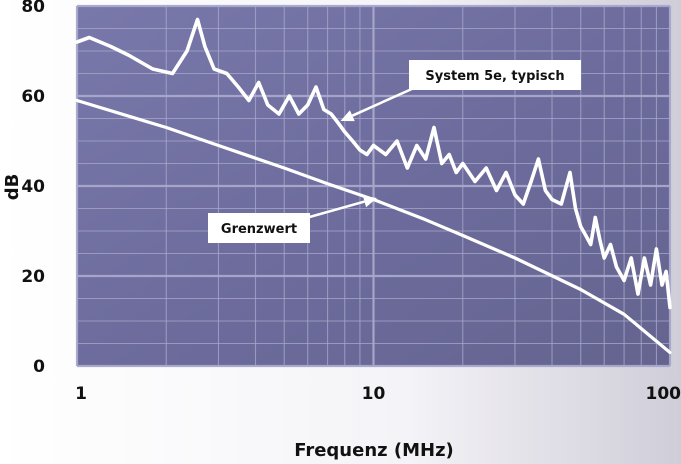  I want to click on callout-system-5e-box, so click(495, 75).